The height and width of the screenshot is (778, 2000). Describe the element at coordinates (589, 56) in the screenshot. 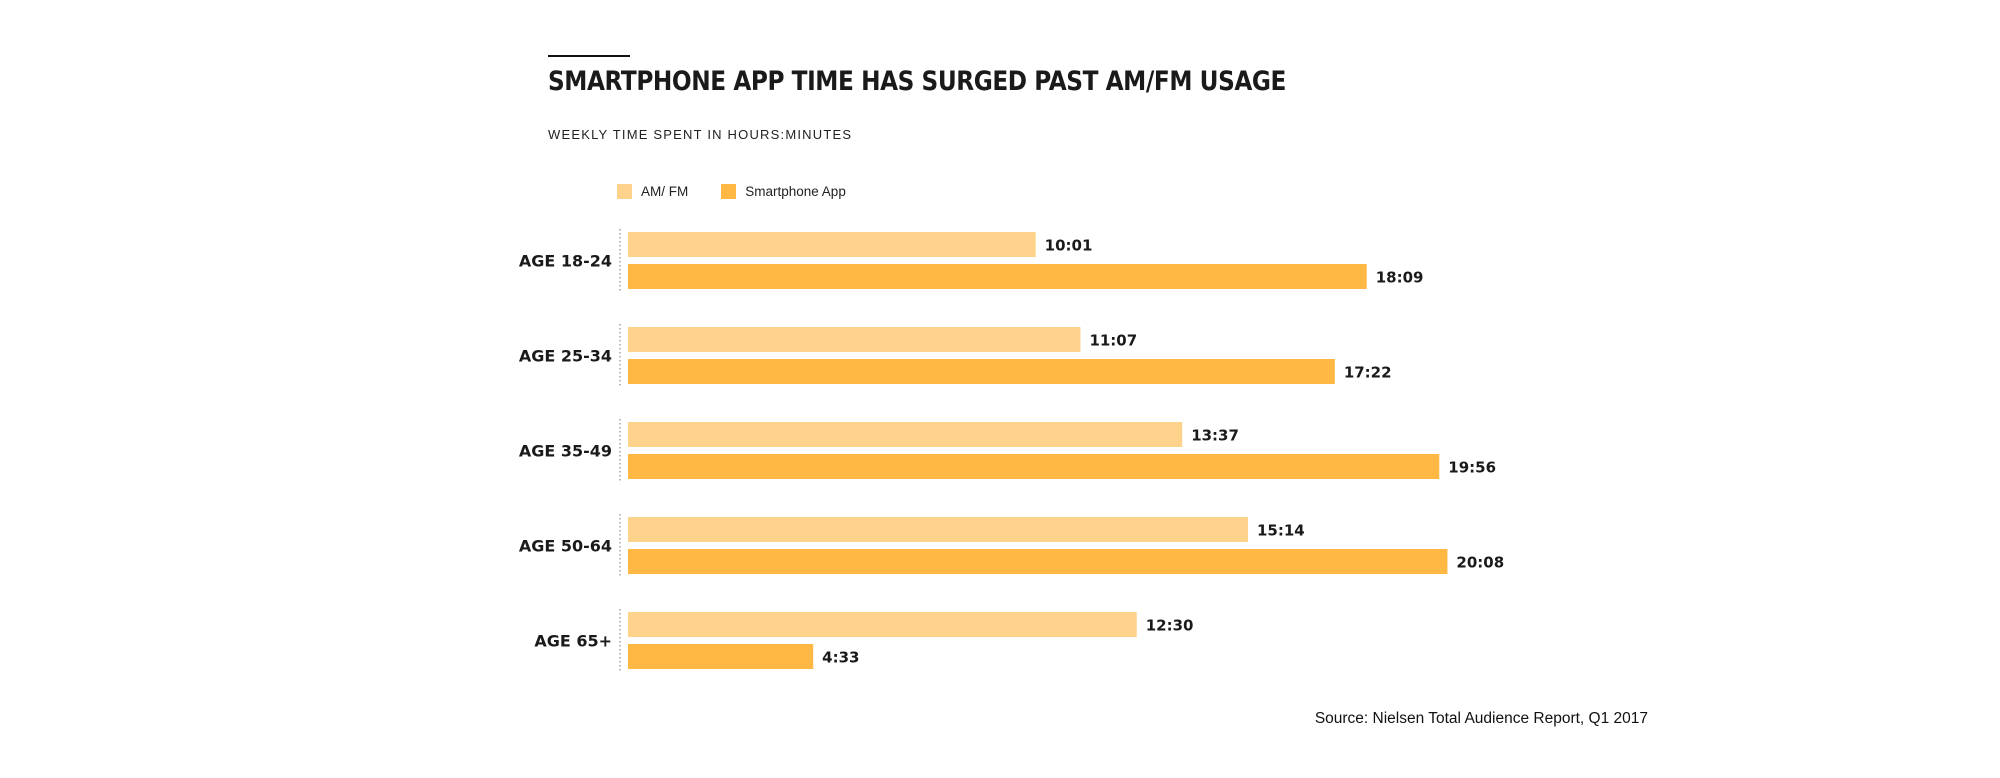

I see `title-accent-rule` at that location.